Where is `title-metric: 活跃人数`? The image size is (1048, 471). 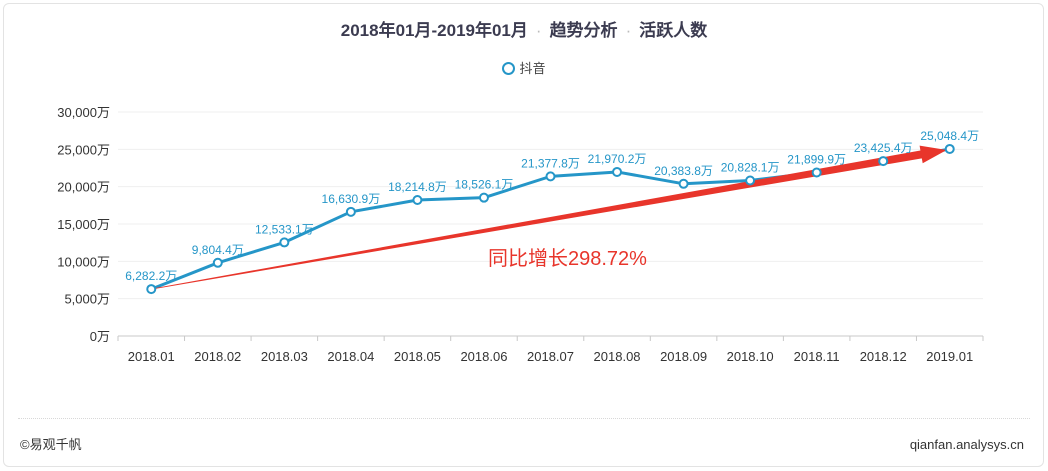 title-metric: 活跃人数 is located at coordinates (673, 30).